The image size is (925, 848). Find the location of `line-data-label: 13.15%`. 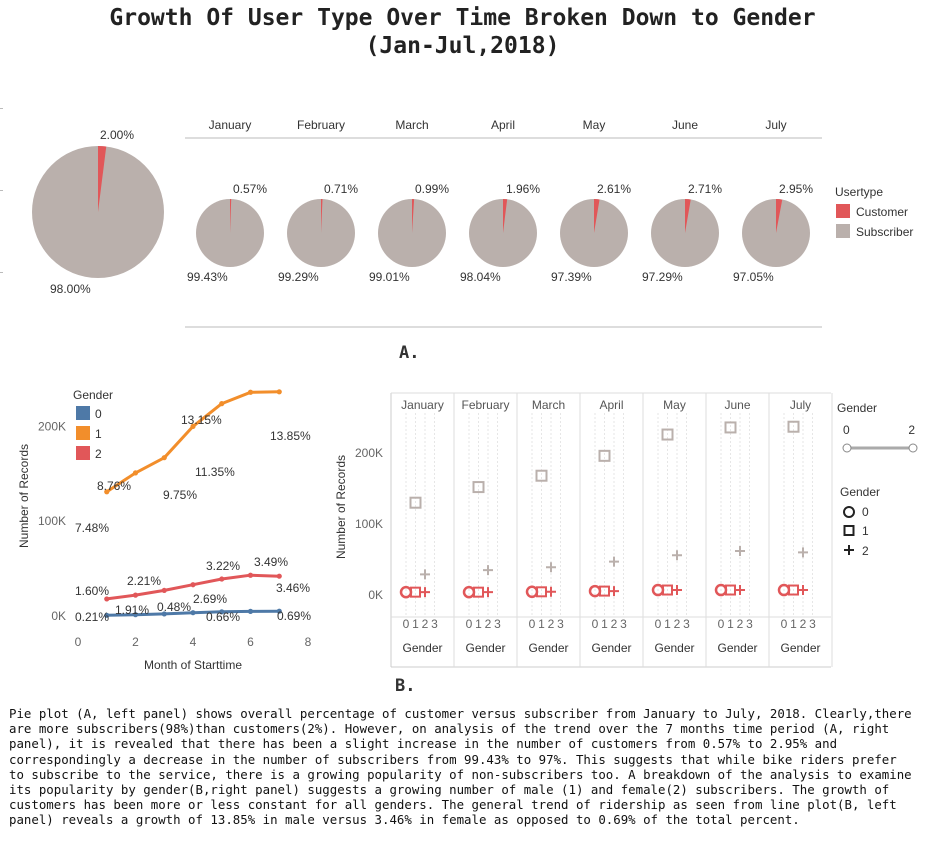

line-data-label: 13.15% is located at coordinates (201, 420).